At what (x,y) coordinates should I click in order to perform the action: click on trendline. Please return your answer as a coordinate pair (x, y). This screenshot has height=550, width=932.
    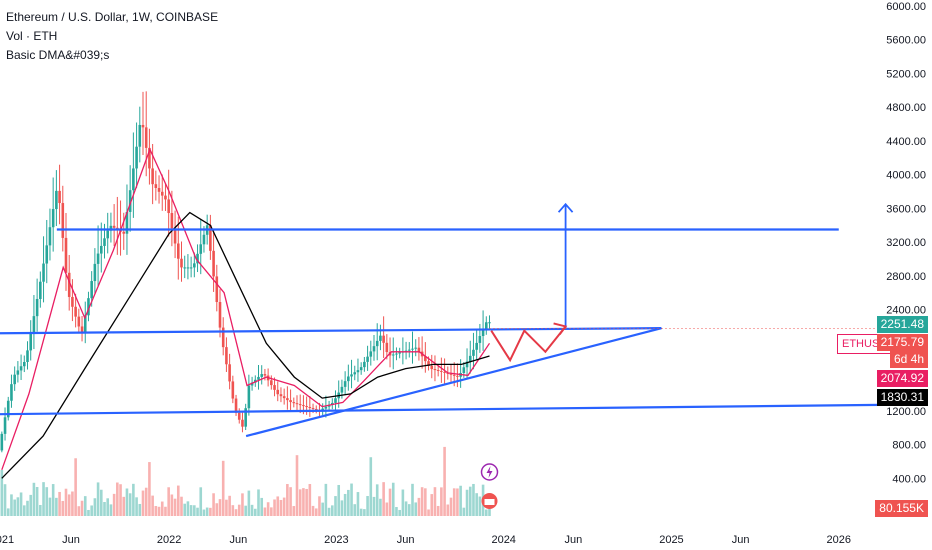
    Looking at the image, I should click on (331, 331).